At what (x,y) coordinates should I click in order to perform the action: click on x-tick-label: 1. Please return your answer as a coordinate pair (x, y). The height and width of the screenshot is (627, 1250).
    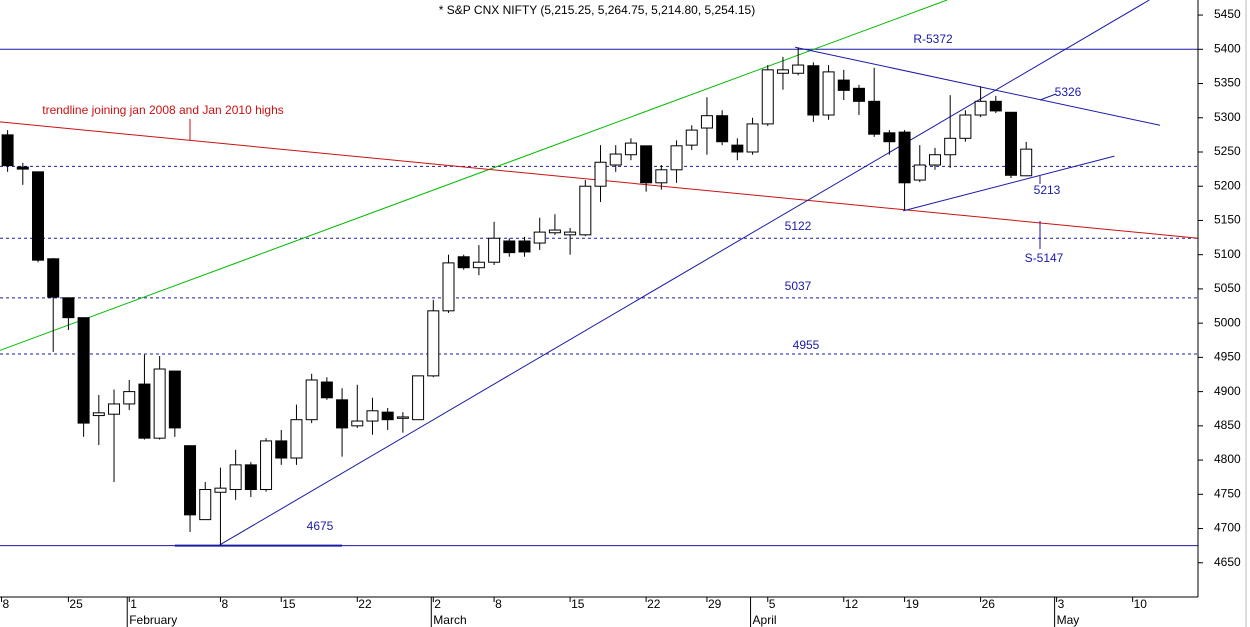
    Looking at the image, I should click on (133, 604).